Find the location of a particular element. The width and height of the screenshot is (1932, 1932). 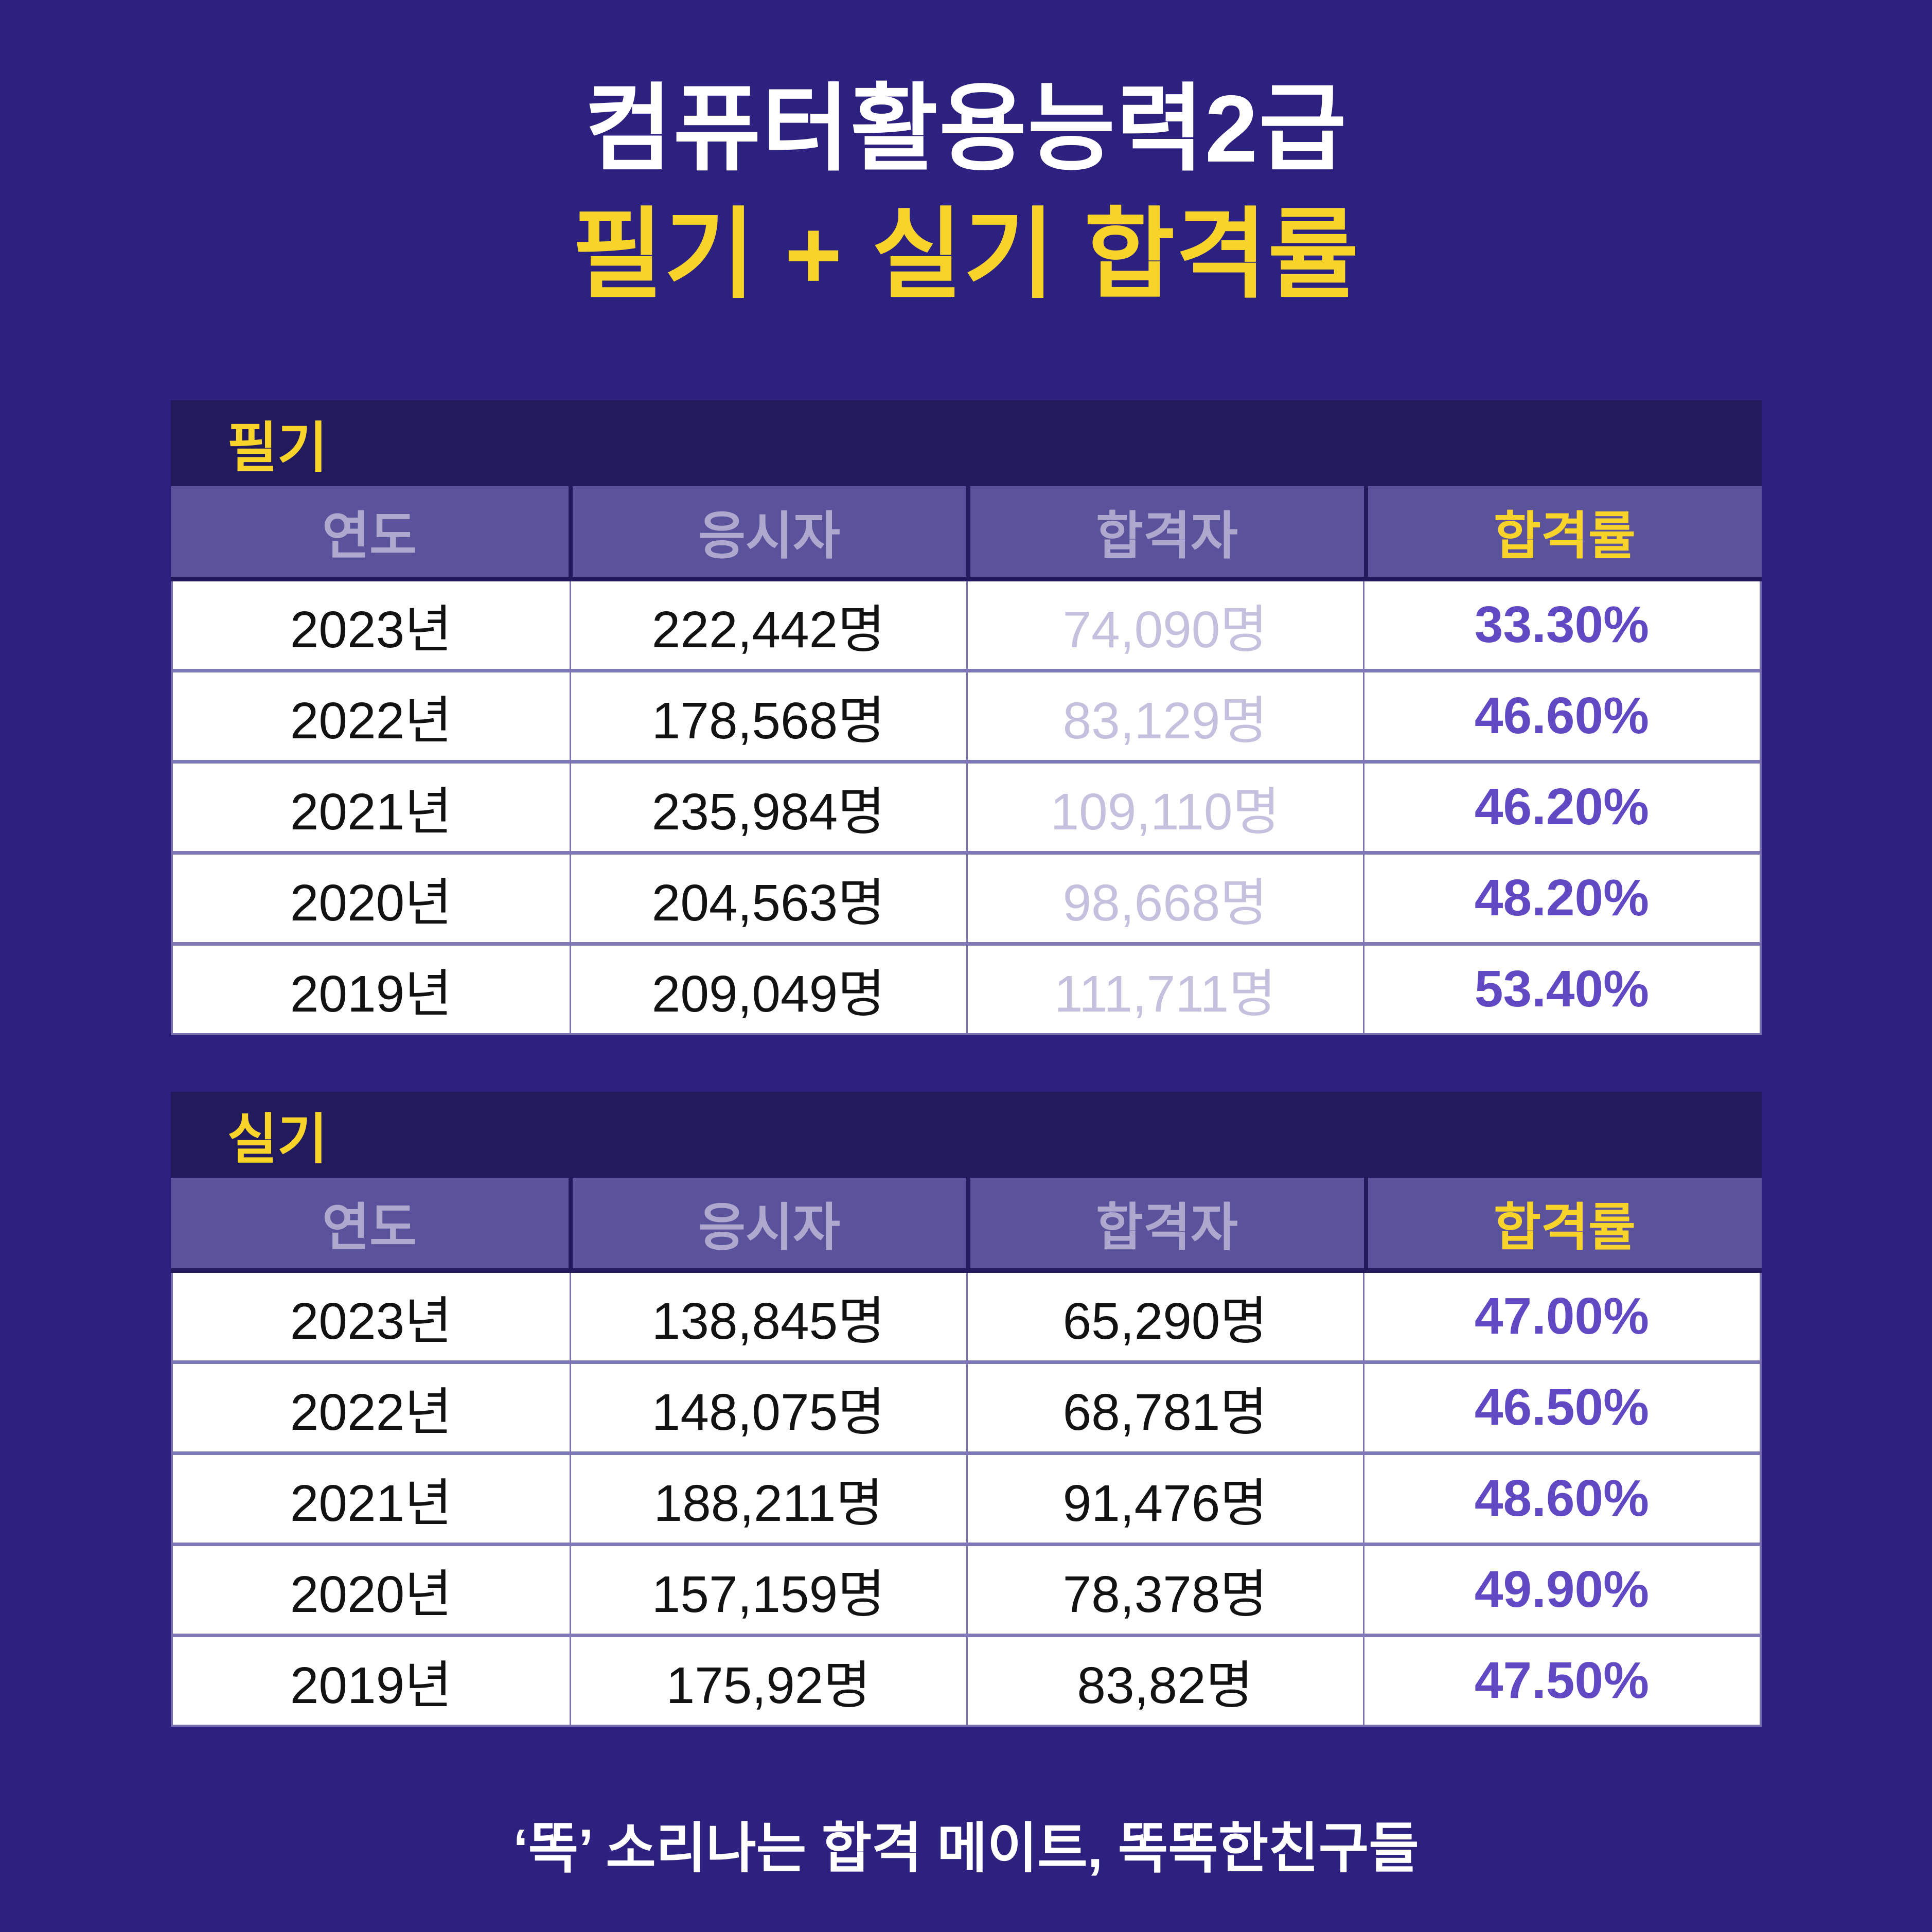

applicants-cell: 178,568명 is located at coordinates (767, 716).